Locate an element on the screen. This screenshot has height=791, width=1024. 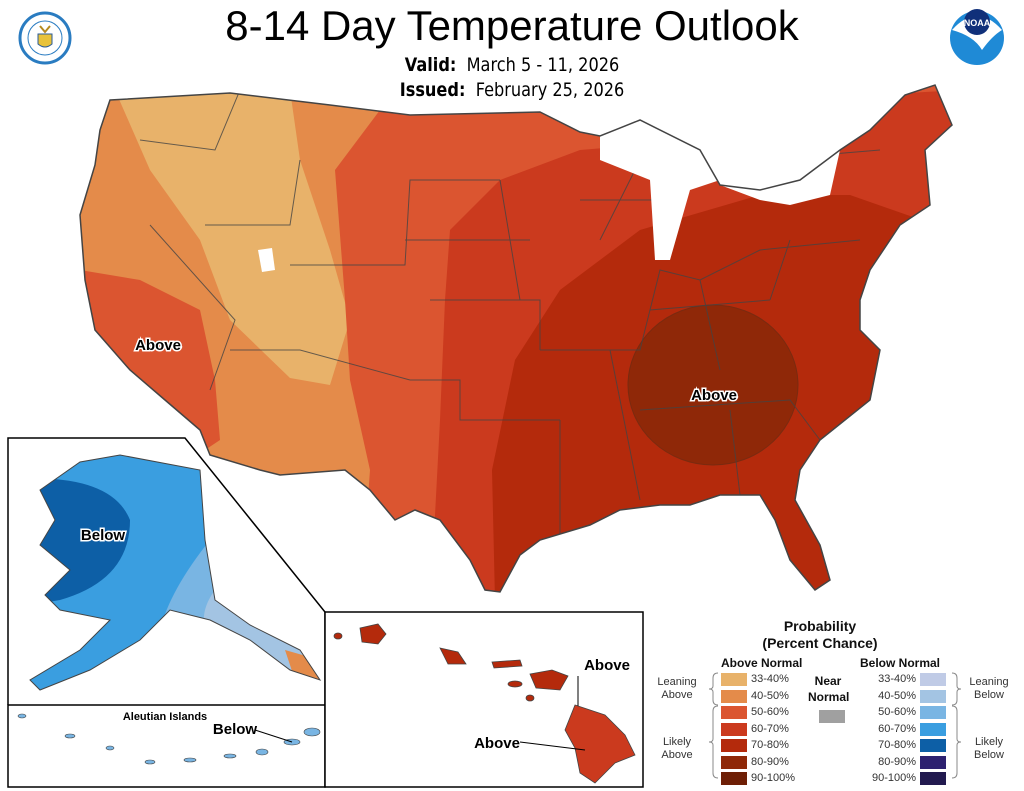
region-80-90-above is located at coordinates (713, 385).